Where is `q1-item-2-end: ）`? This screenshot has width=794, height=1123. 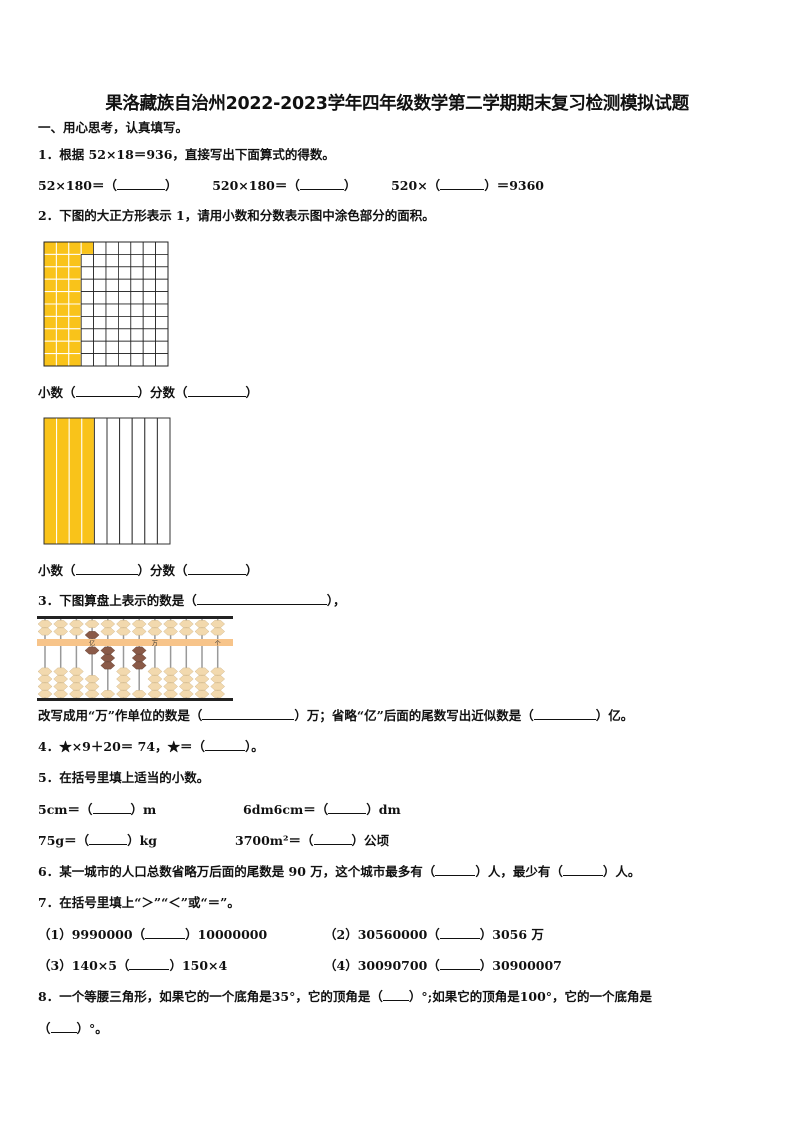
q1-item-2-end: ） is located at coordinates (350, 185).